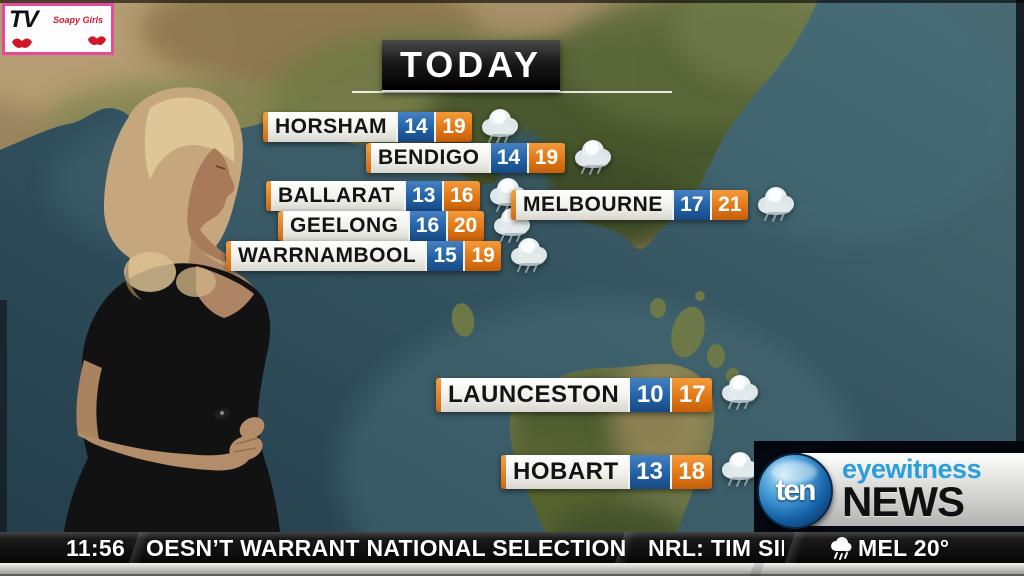 The image size is (1024, 576). Describe the element at coordinates (24, 19) in the screenshot. I see `watermark-tv-label: TV` at that location.